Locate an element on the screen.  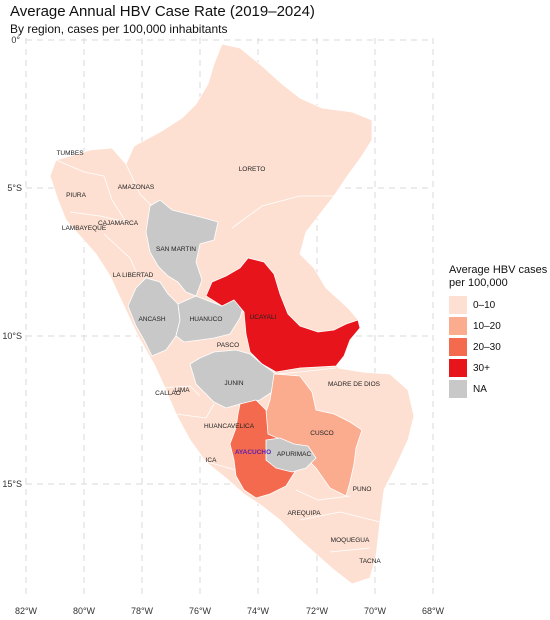
region-apurimac is located at coordinates (291, 455).